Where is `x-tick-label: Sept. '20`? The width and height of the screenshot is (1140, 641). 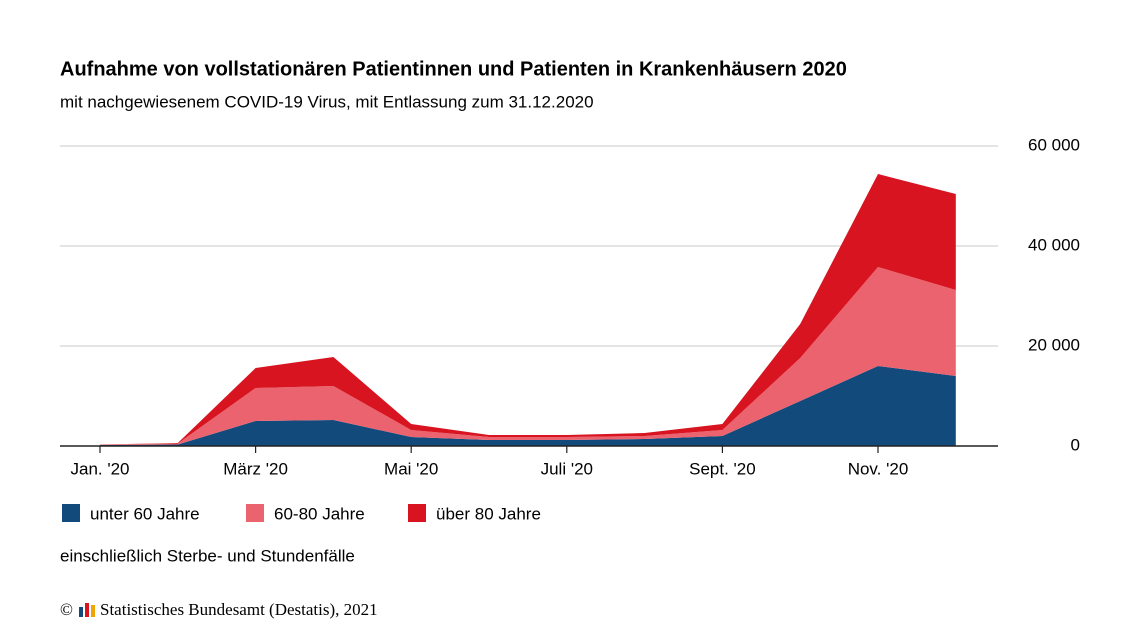
x-tick-label: Sept. '20 is located at coordinates (722, 468).